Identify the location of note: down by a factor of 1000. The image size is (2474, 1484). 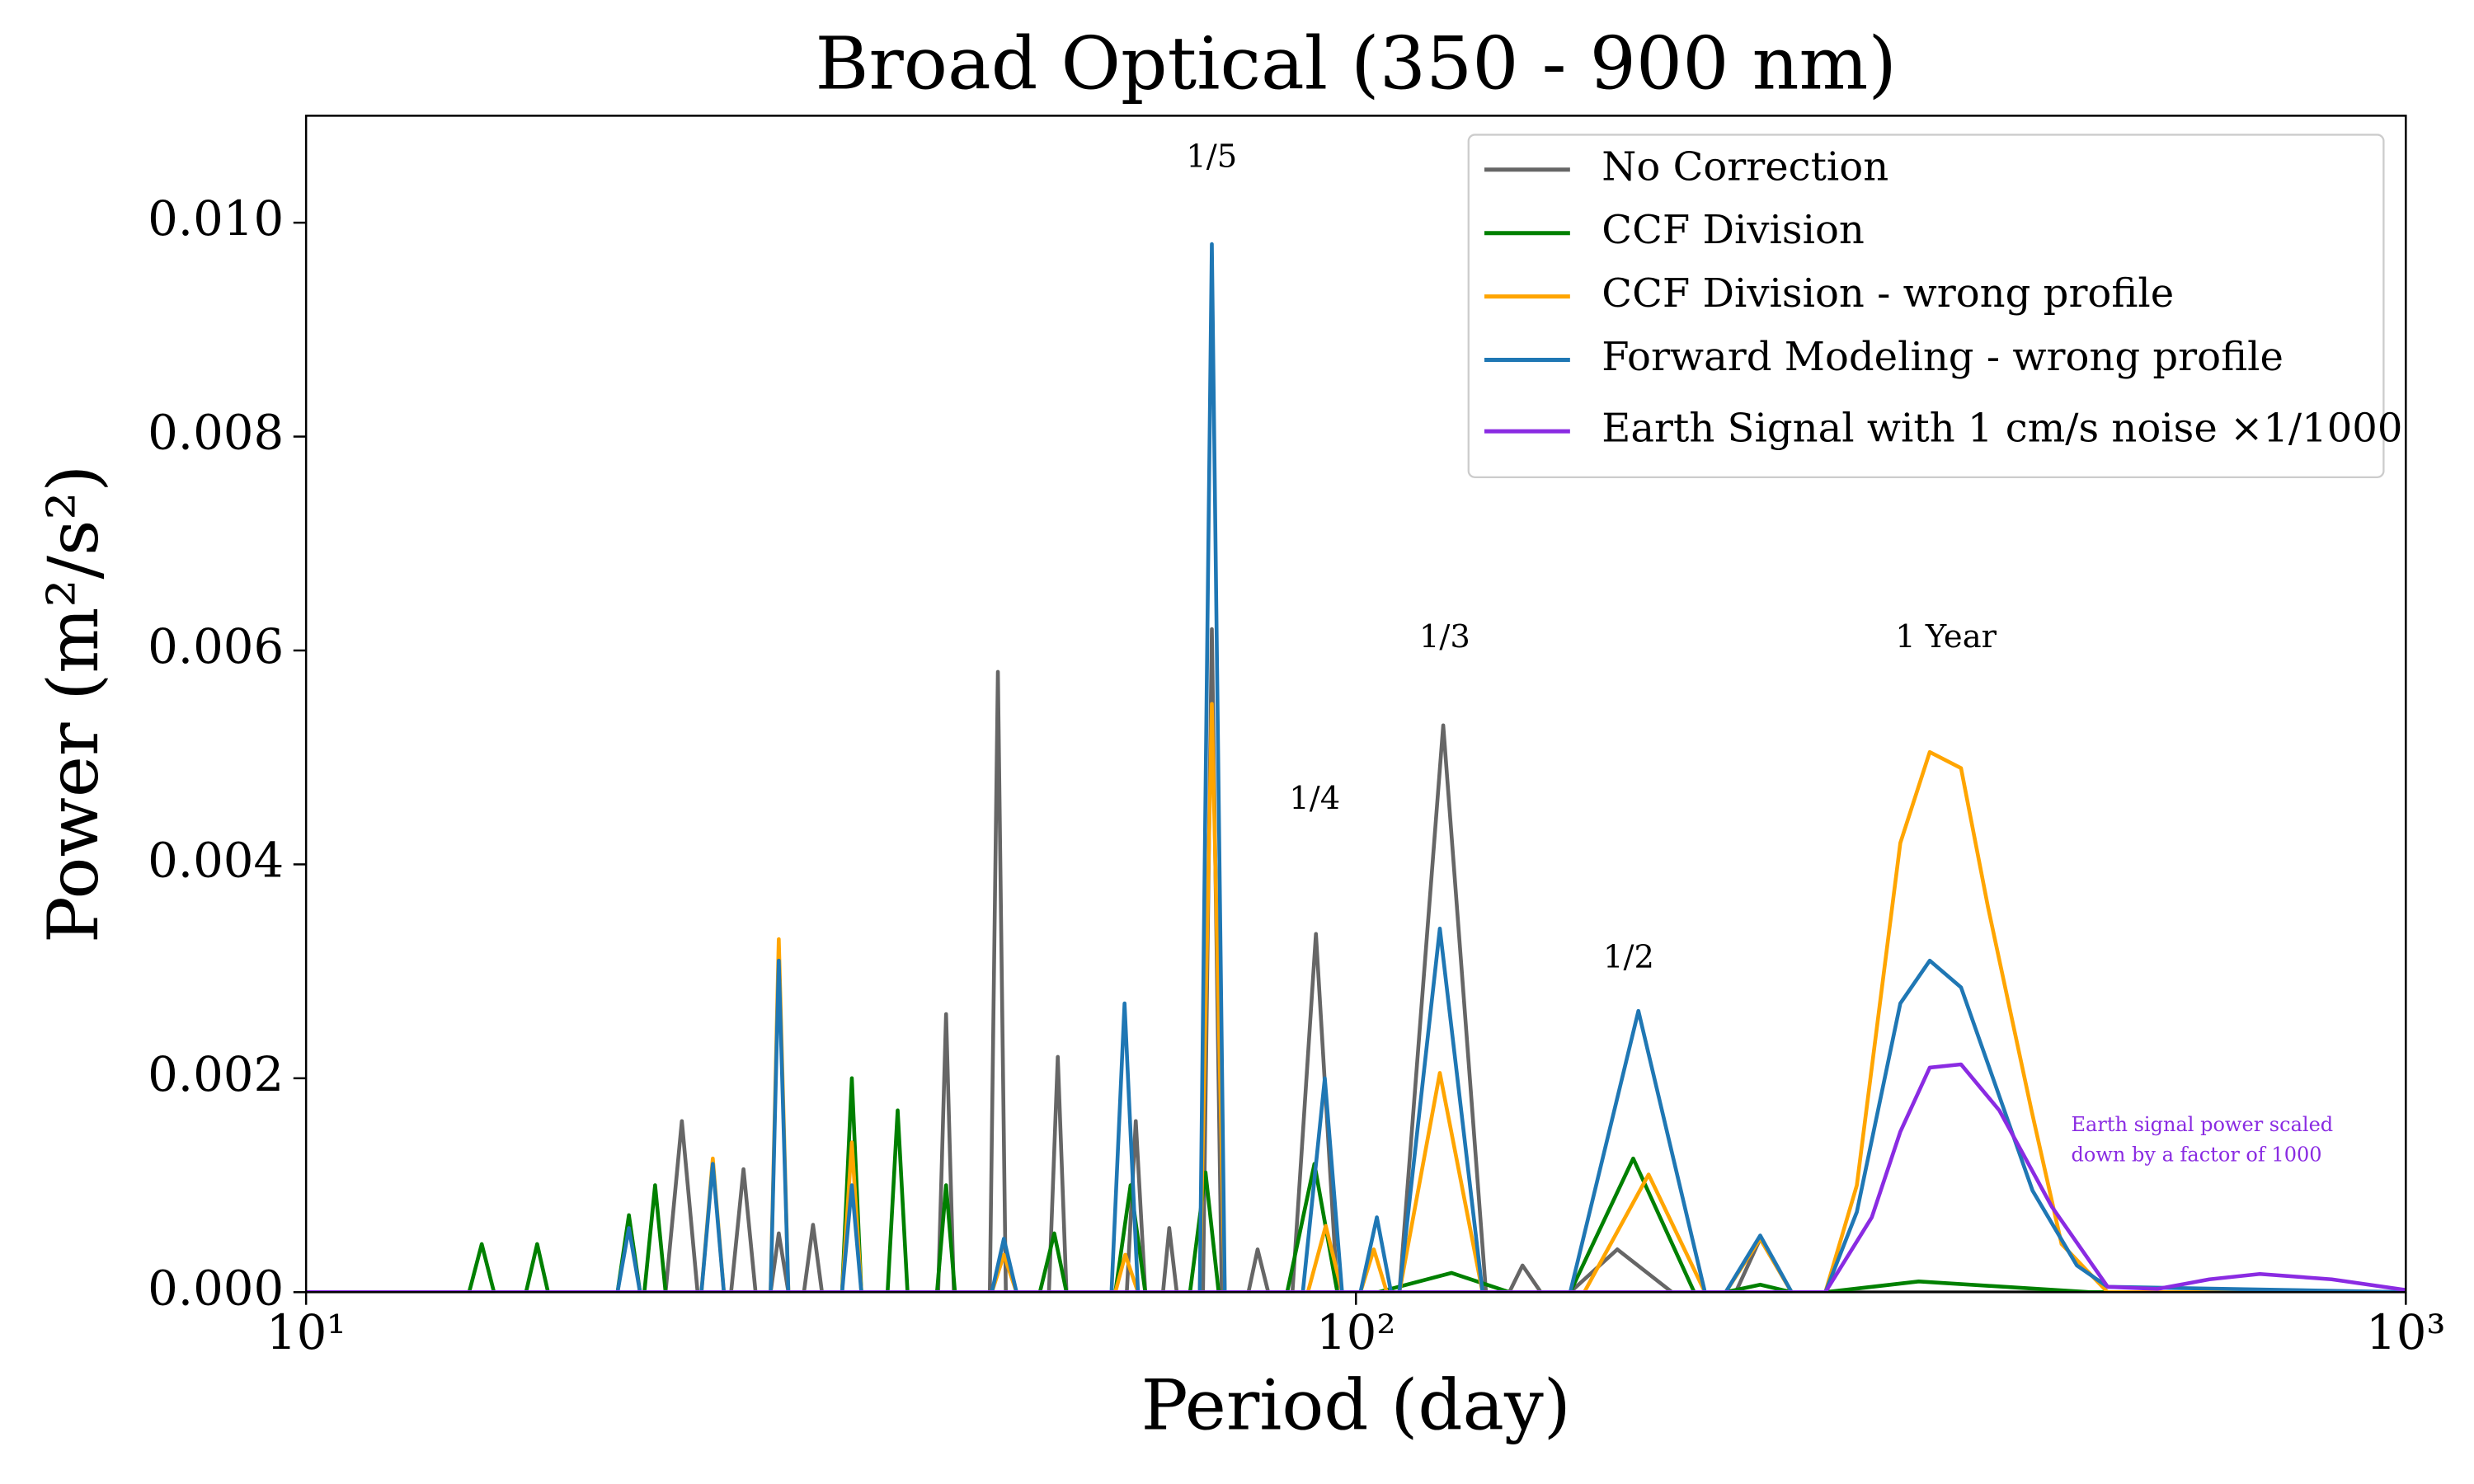
(2197, 1154).